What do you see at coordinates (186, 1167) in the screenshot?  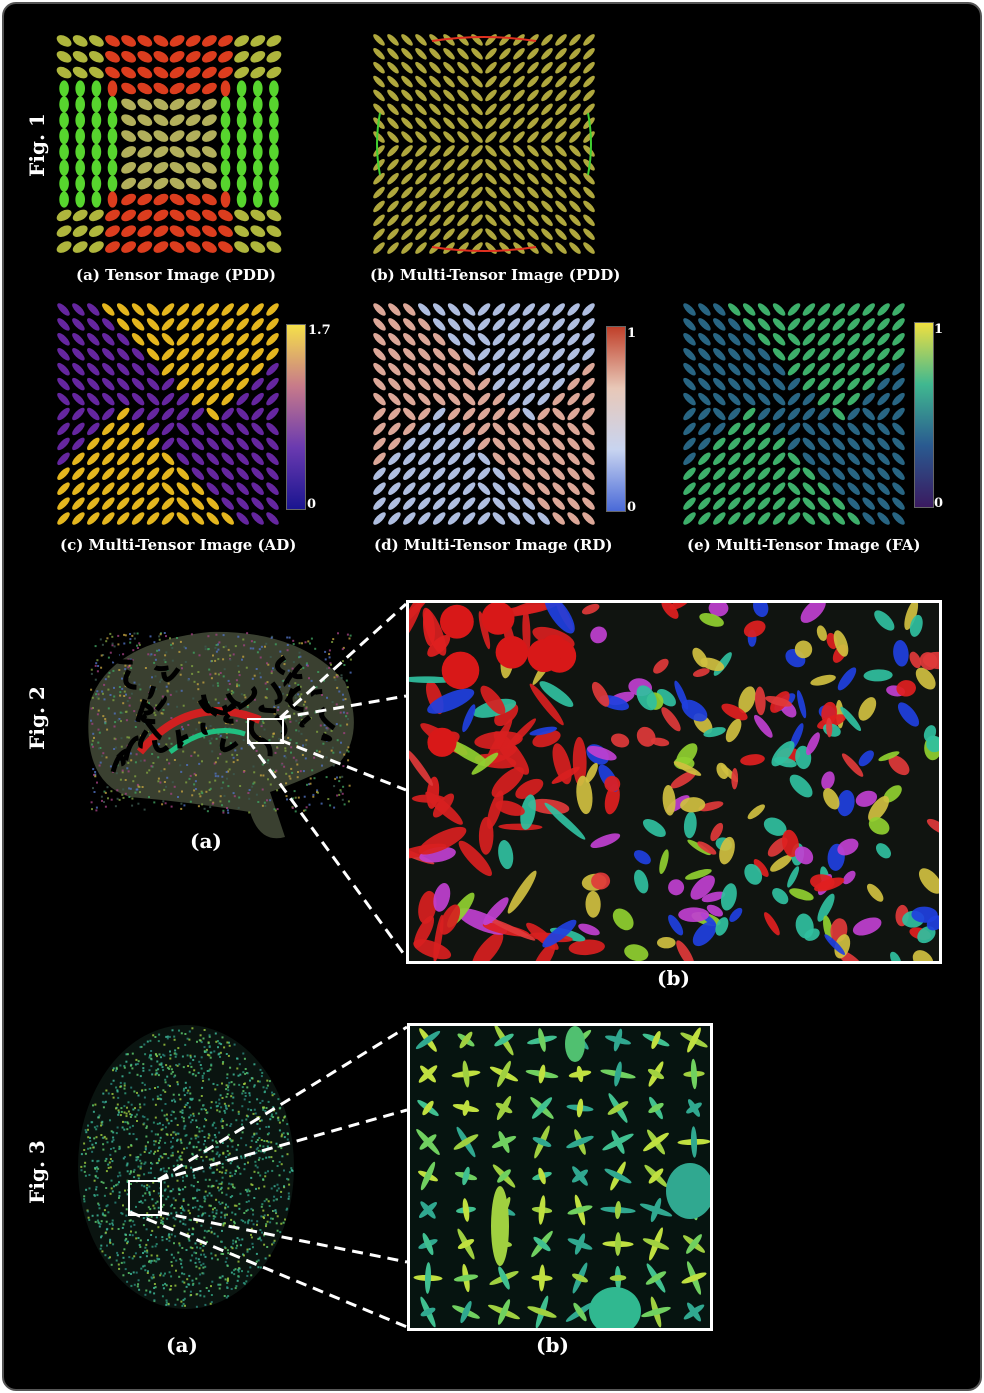 I see `fig3a-image` at bounding box center [186, 1167].